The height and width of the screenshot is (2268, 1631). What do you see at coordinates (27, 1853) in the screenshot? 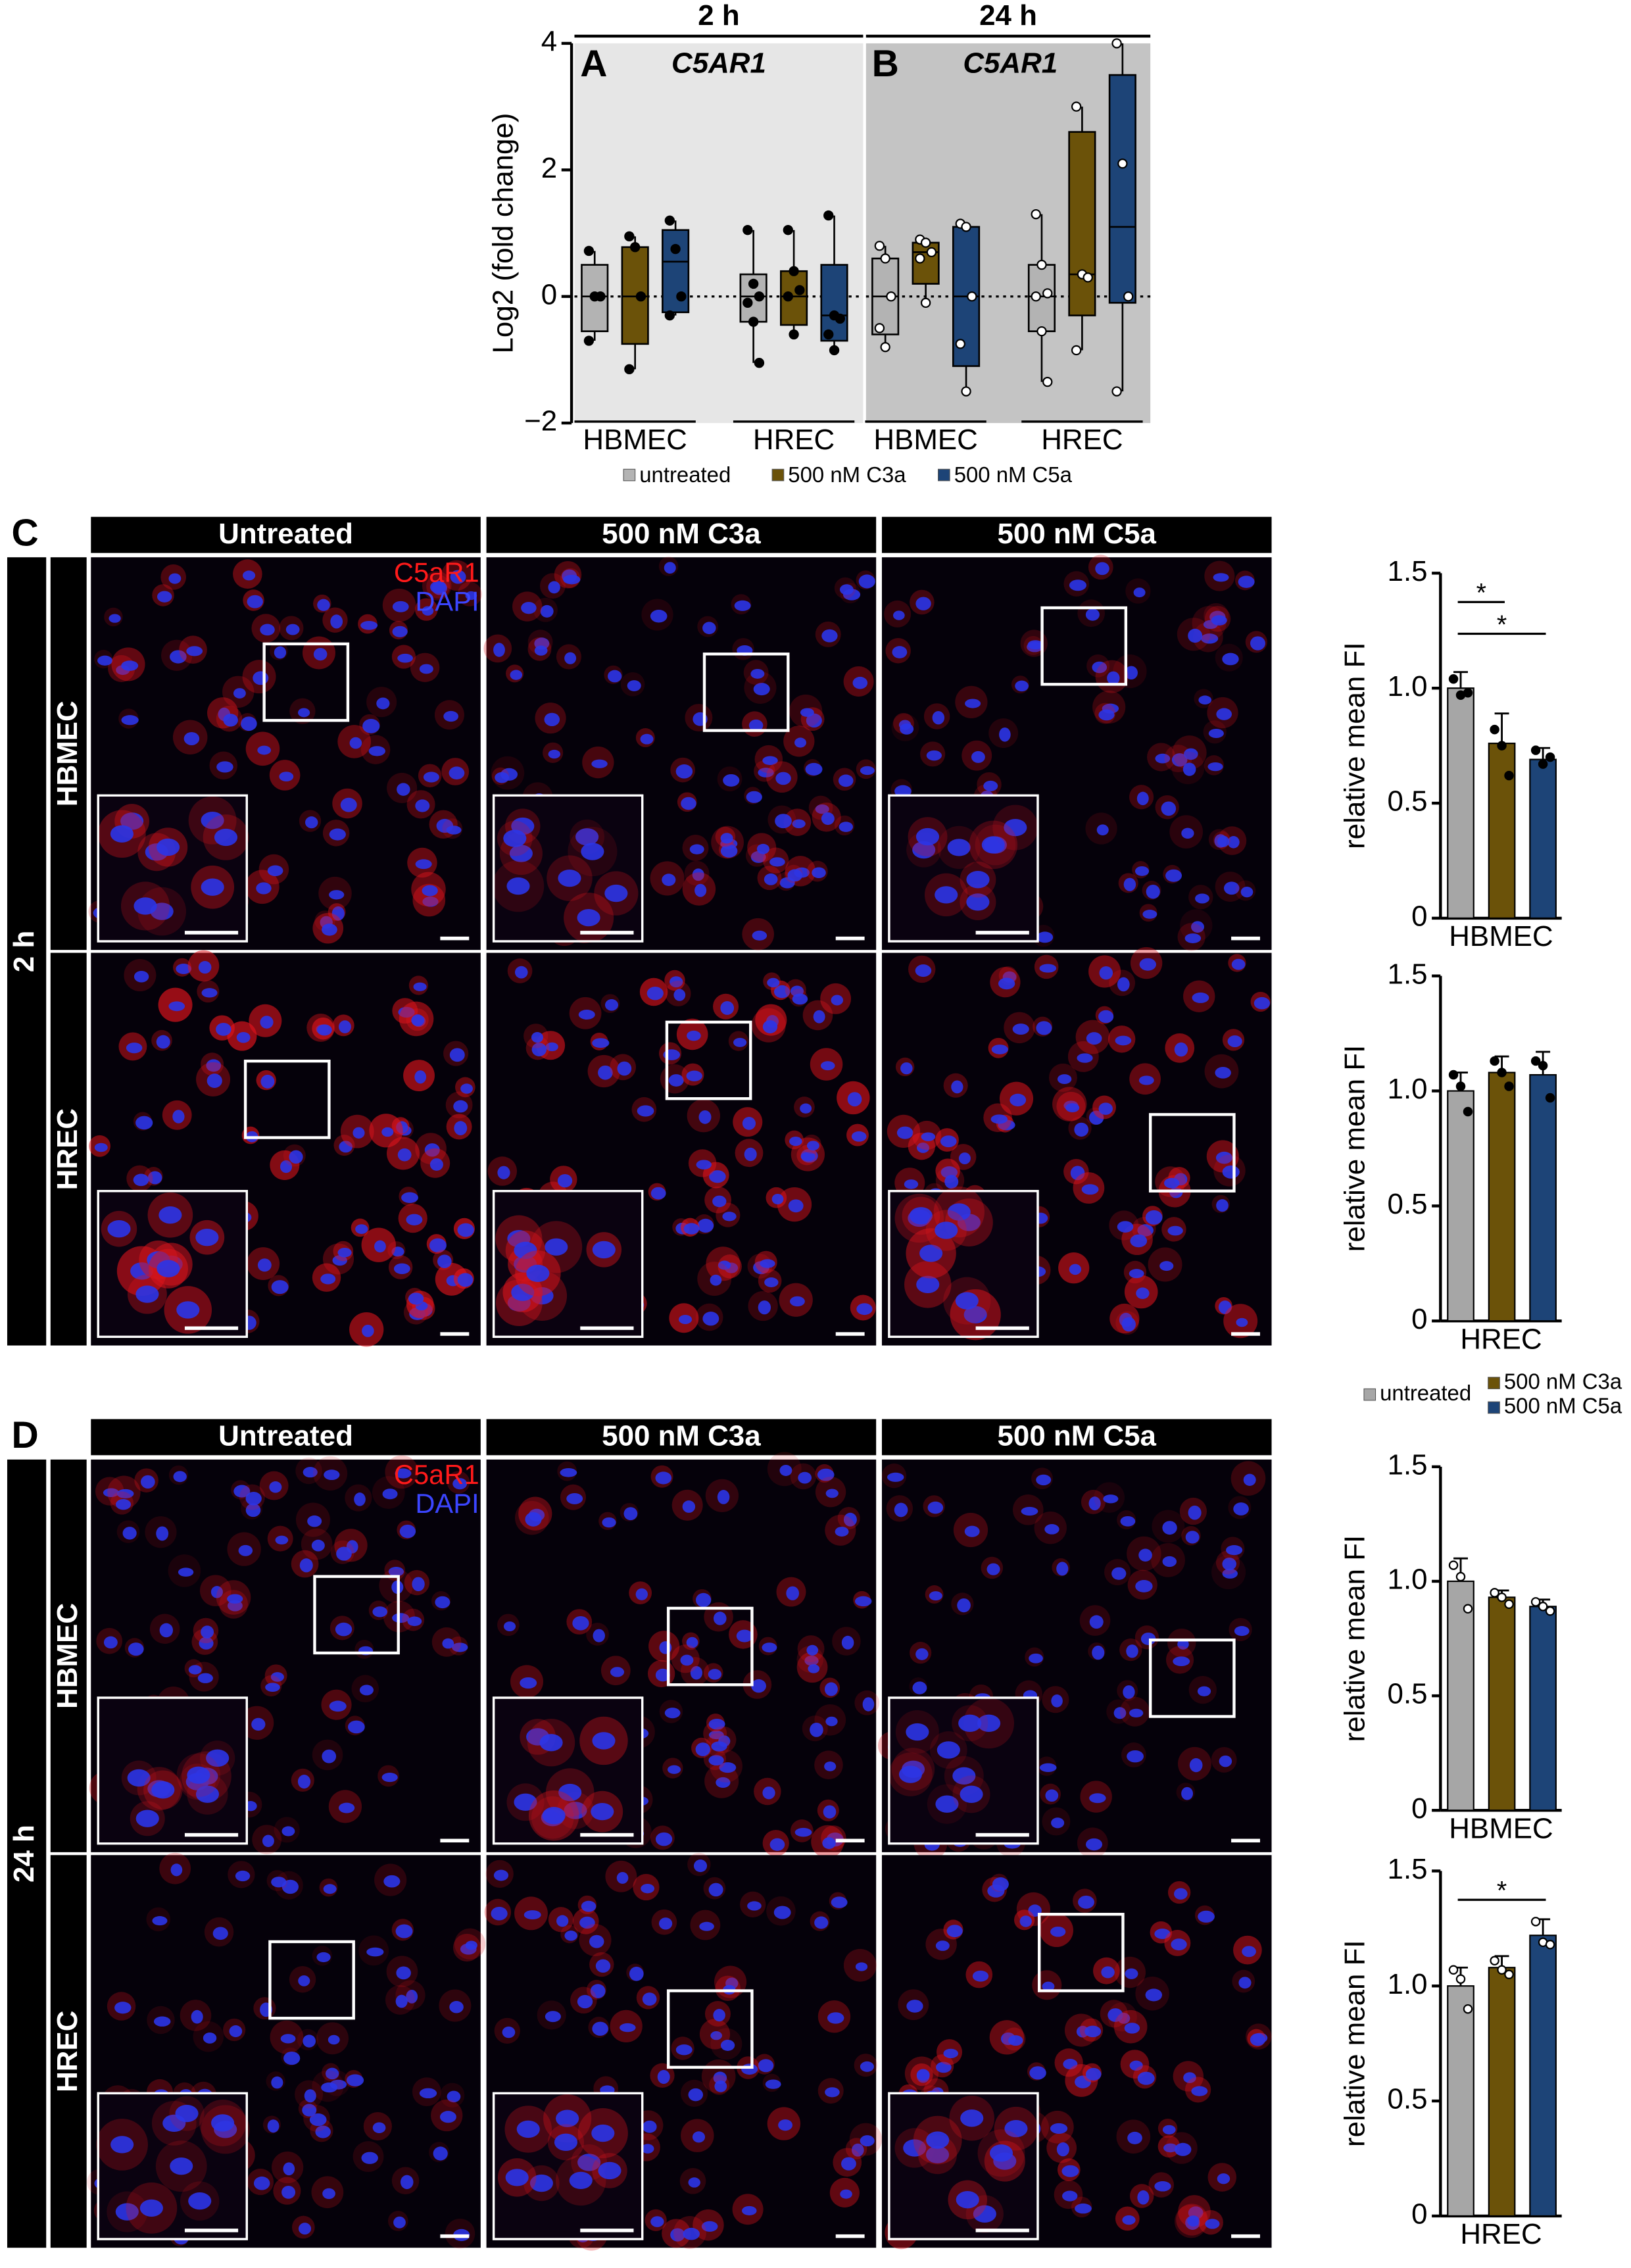
I see `time-strip` at bounding box center [27, 1853].